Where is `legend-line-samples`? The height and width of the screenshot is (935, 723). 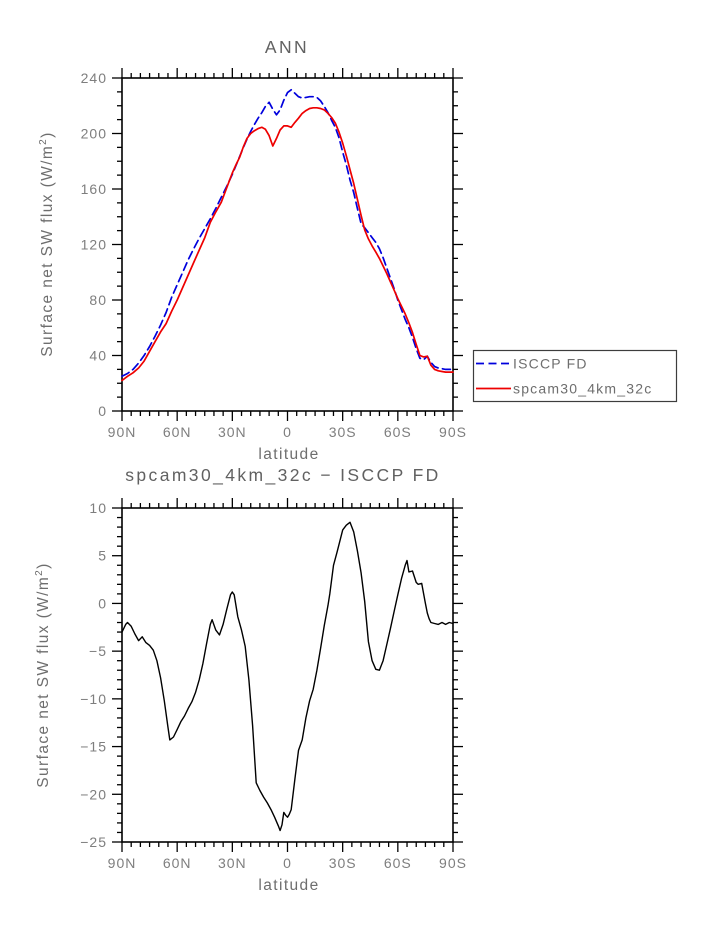
legend-line-samples is located at coordinates (493, 376).